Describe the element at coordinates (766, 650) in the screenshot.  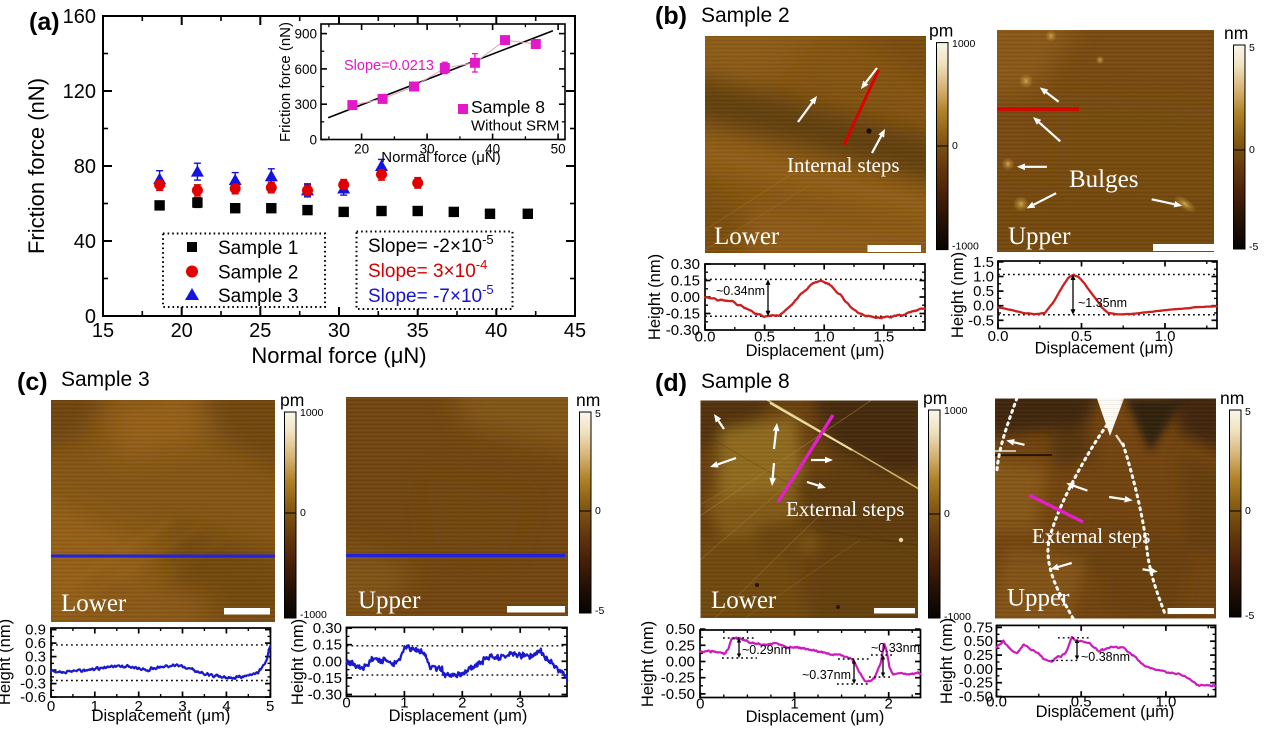
I see `svg-text: ~0.29nm` at that location.